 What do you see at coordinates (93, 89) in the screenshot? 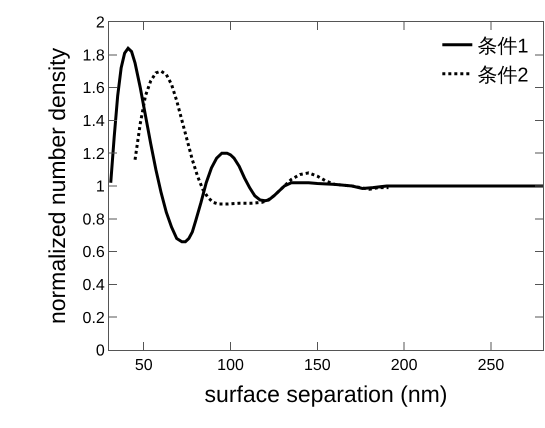
I see `y-tick-label: 1.6` at bounding box center [93, 89].